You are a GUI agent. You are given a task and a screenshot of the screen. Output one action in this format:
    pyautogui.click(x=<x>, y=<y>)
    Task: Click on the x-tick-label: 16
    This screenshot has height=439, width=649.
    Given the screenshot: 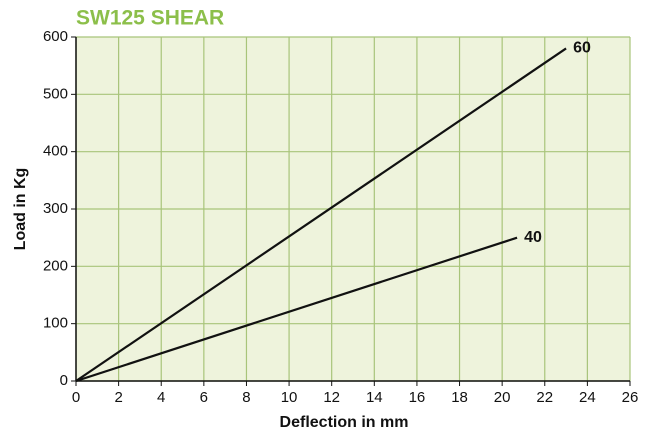 What is the action you would take?
    pyautogui.click(x=417, y=397)
    